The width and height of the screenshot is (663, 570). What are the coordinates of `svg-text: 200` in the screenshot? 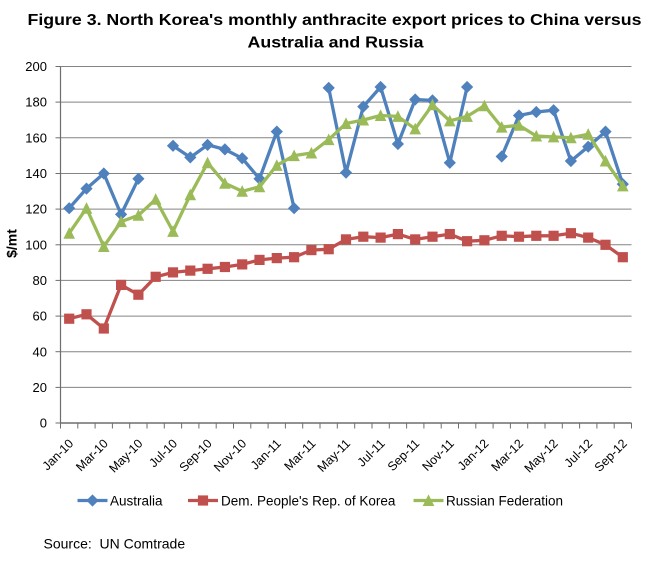 It's located at (36, 66).